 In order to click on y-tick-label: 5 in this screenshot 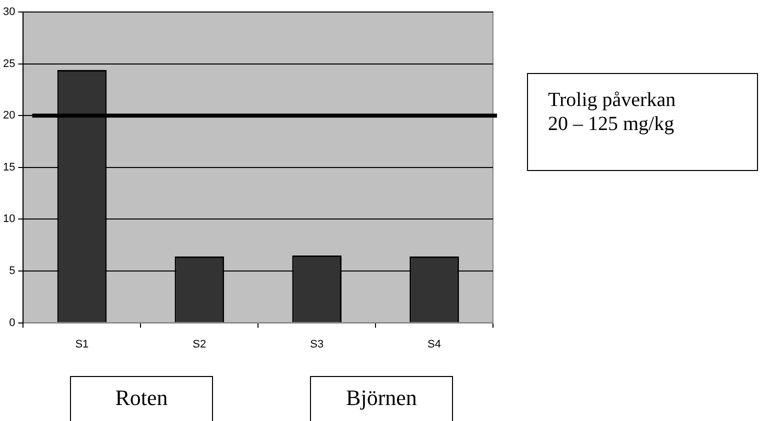, I will do `click(12, 271)`.